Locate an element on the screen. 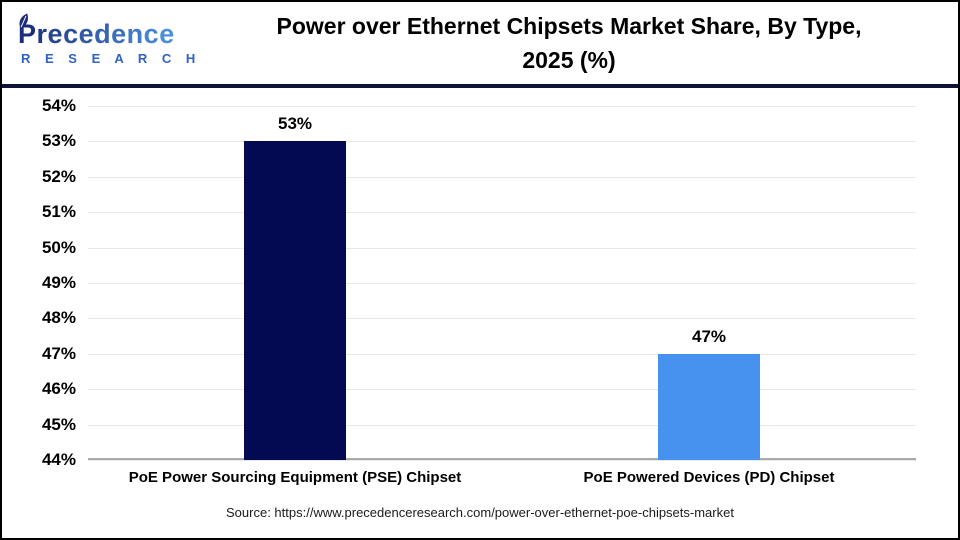  y-tick-label: 53% is located at coordinates (58, 141).